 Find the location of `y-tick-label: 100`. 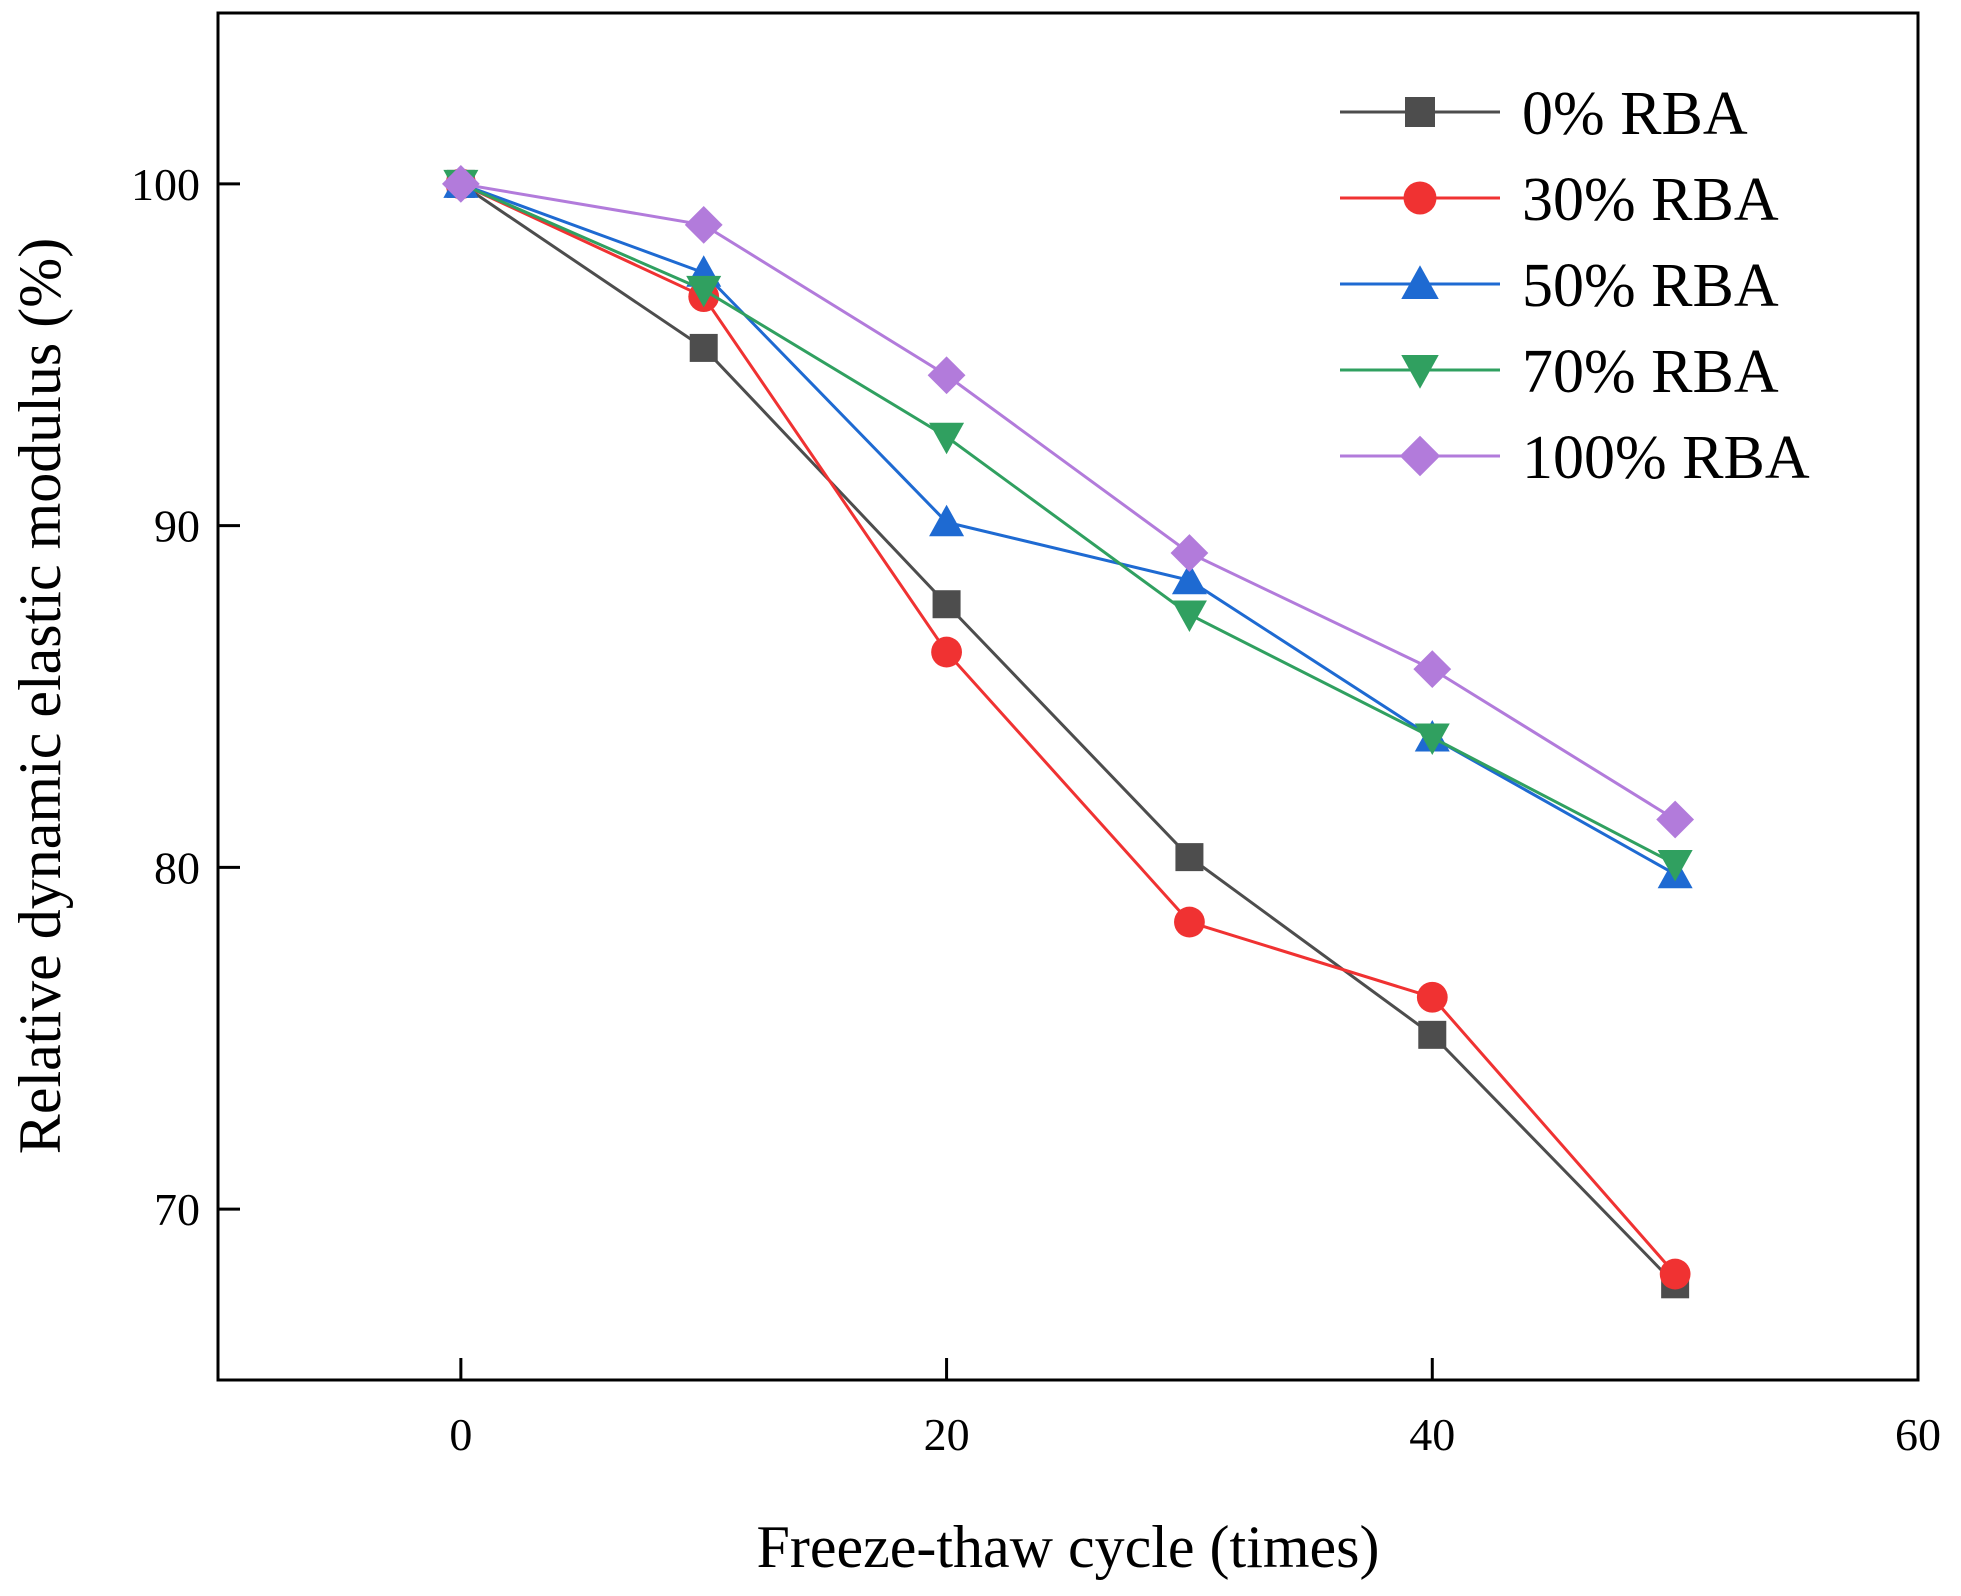

y-tick-label: 100 is located at coordinates (165, 184).